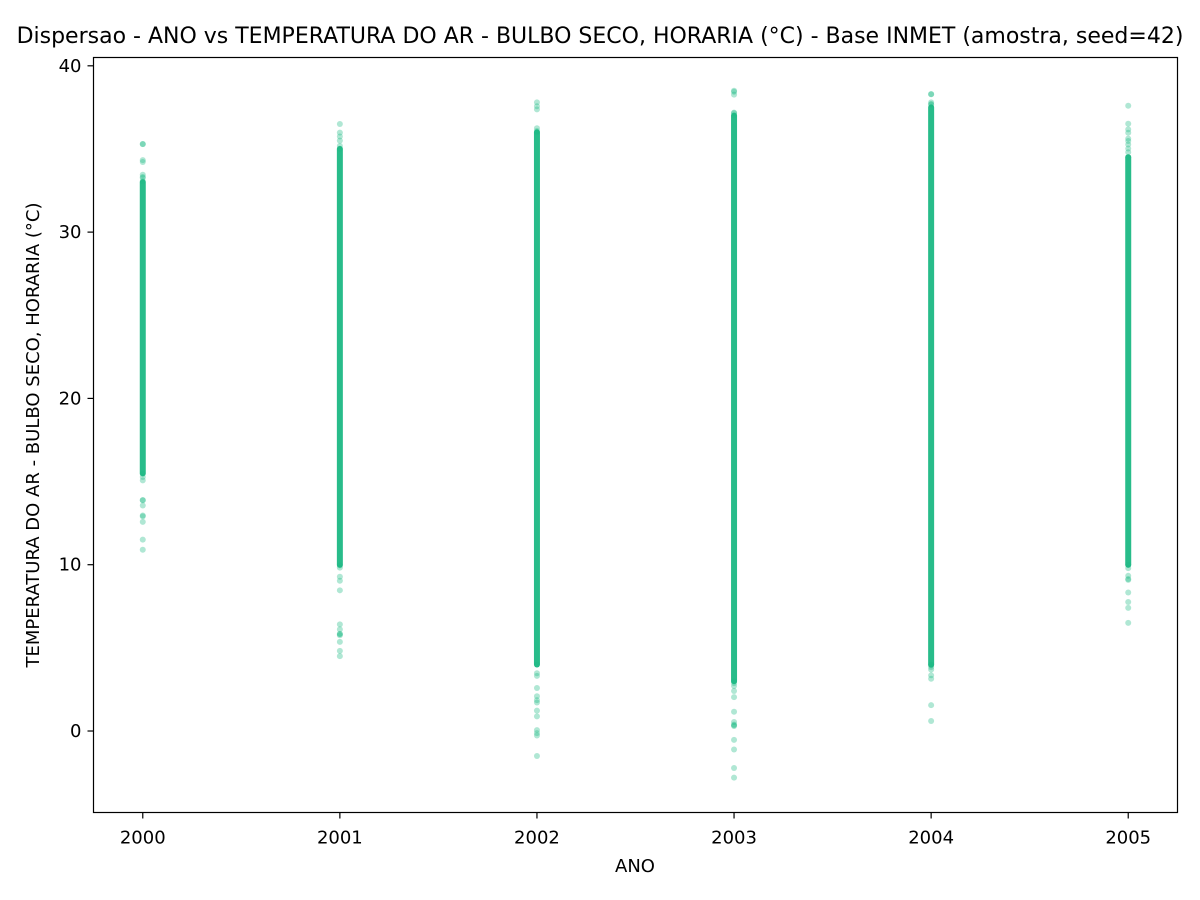 Image resolution: width=1200 pixels, height=900 pixels. I want to click on y-tick-label: 30, so click(70, 232).